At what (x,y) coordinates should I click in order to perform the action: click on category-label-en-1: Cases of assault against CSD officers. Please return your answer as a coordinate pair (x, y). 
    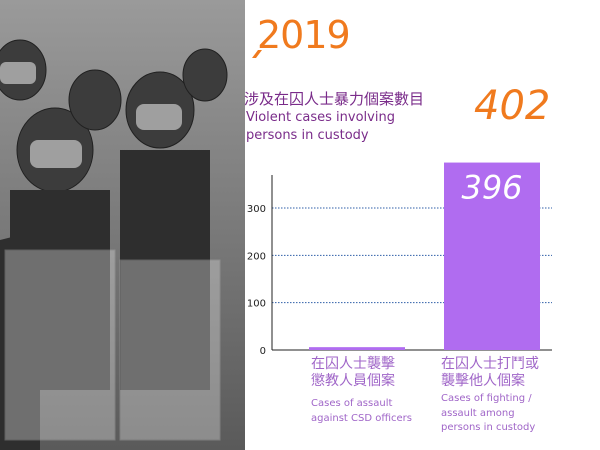
    Looking at the image, I should click on (361, 411).